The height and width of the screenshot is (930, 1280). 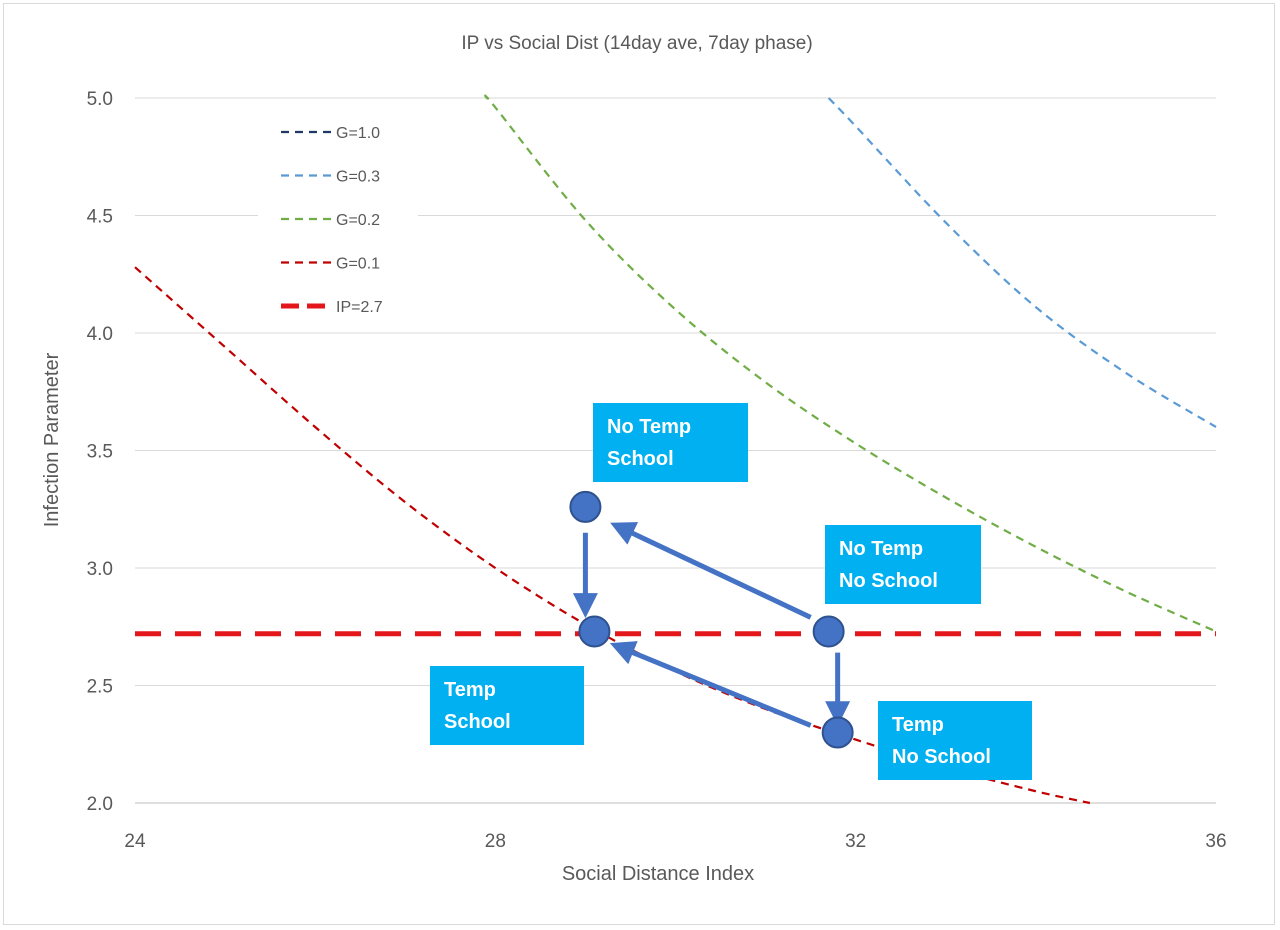 What do you see at coordinates (358, 133) in the screenshot?
I see `legend-label-g-1-0: G=1.0` at bounding box center [358, 133].